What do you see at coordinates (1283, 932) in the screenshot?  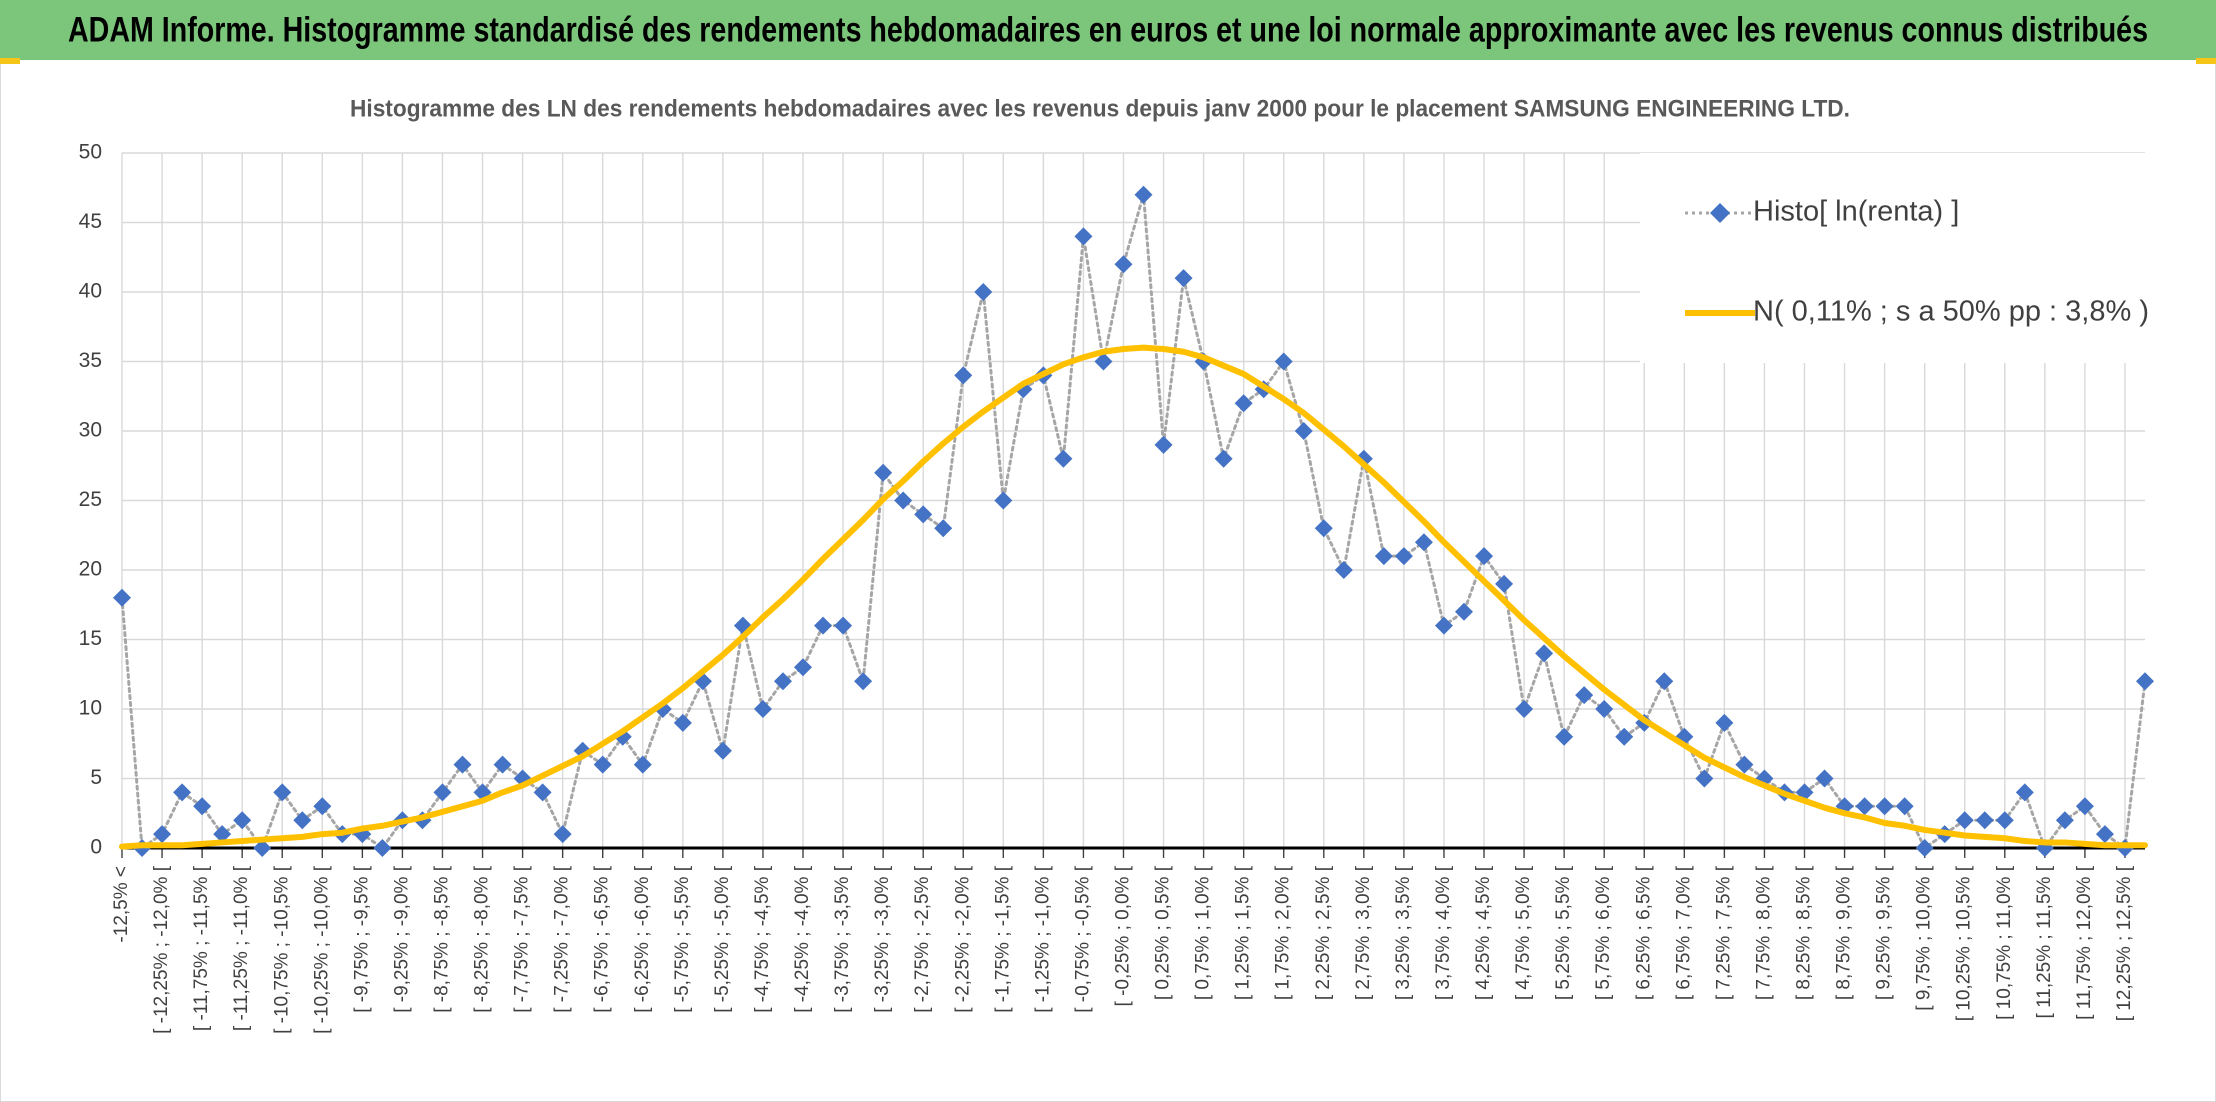 I see `x-tick-label: [ 1,75% ; 2,0% [` at bounding box center [1283, 932].